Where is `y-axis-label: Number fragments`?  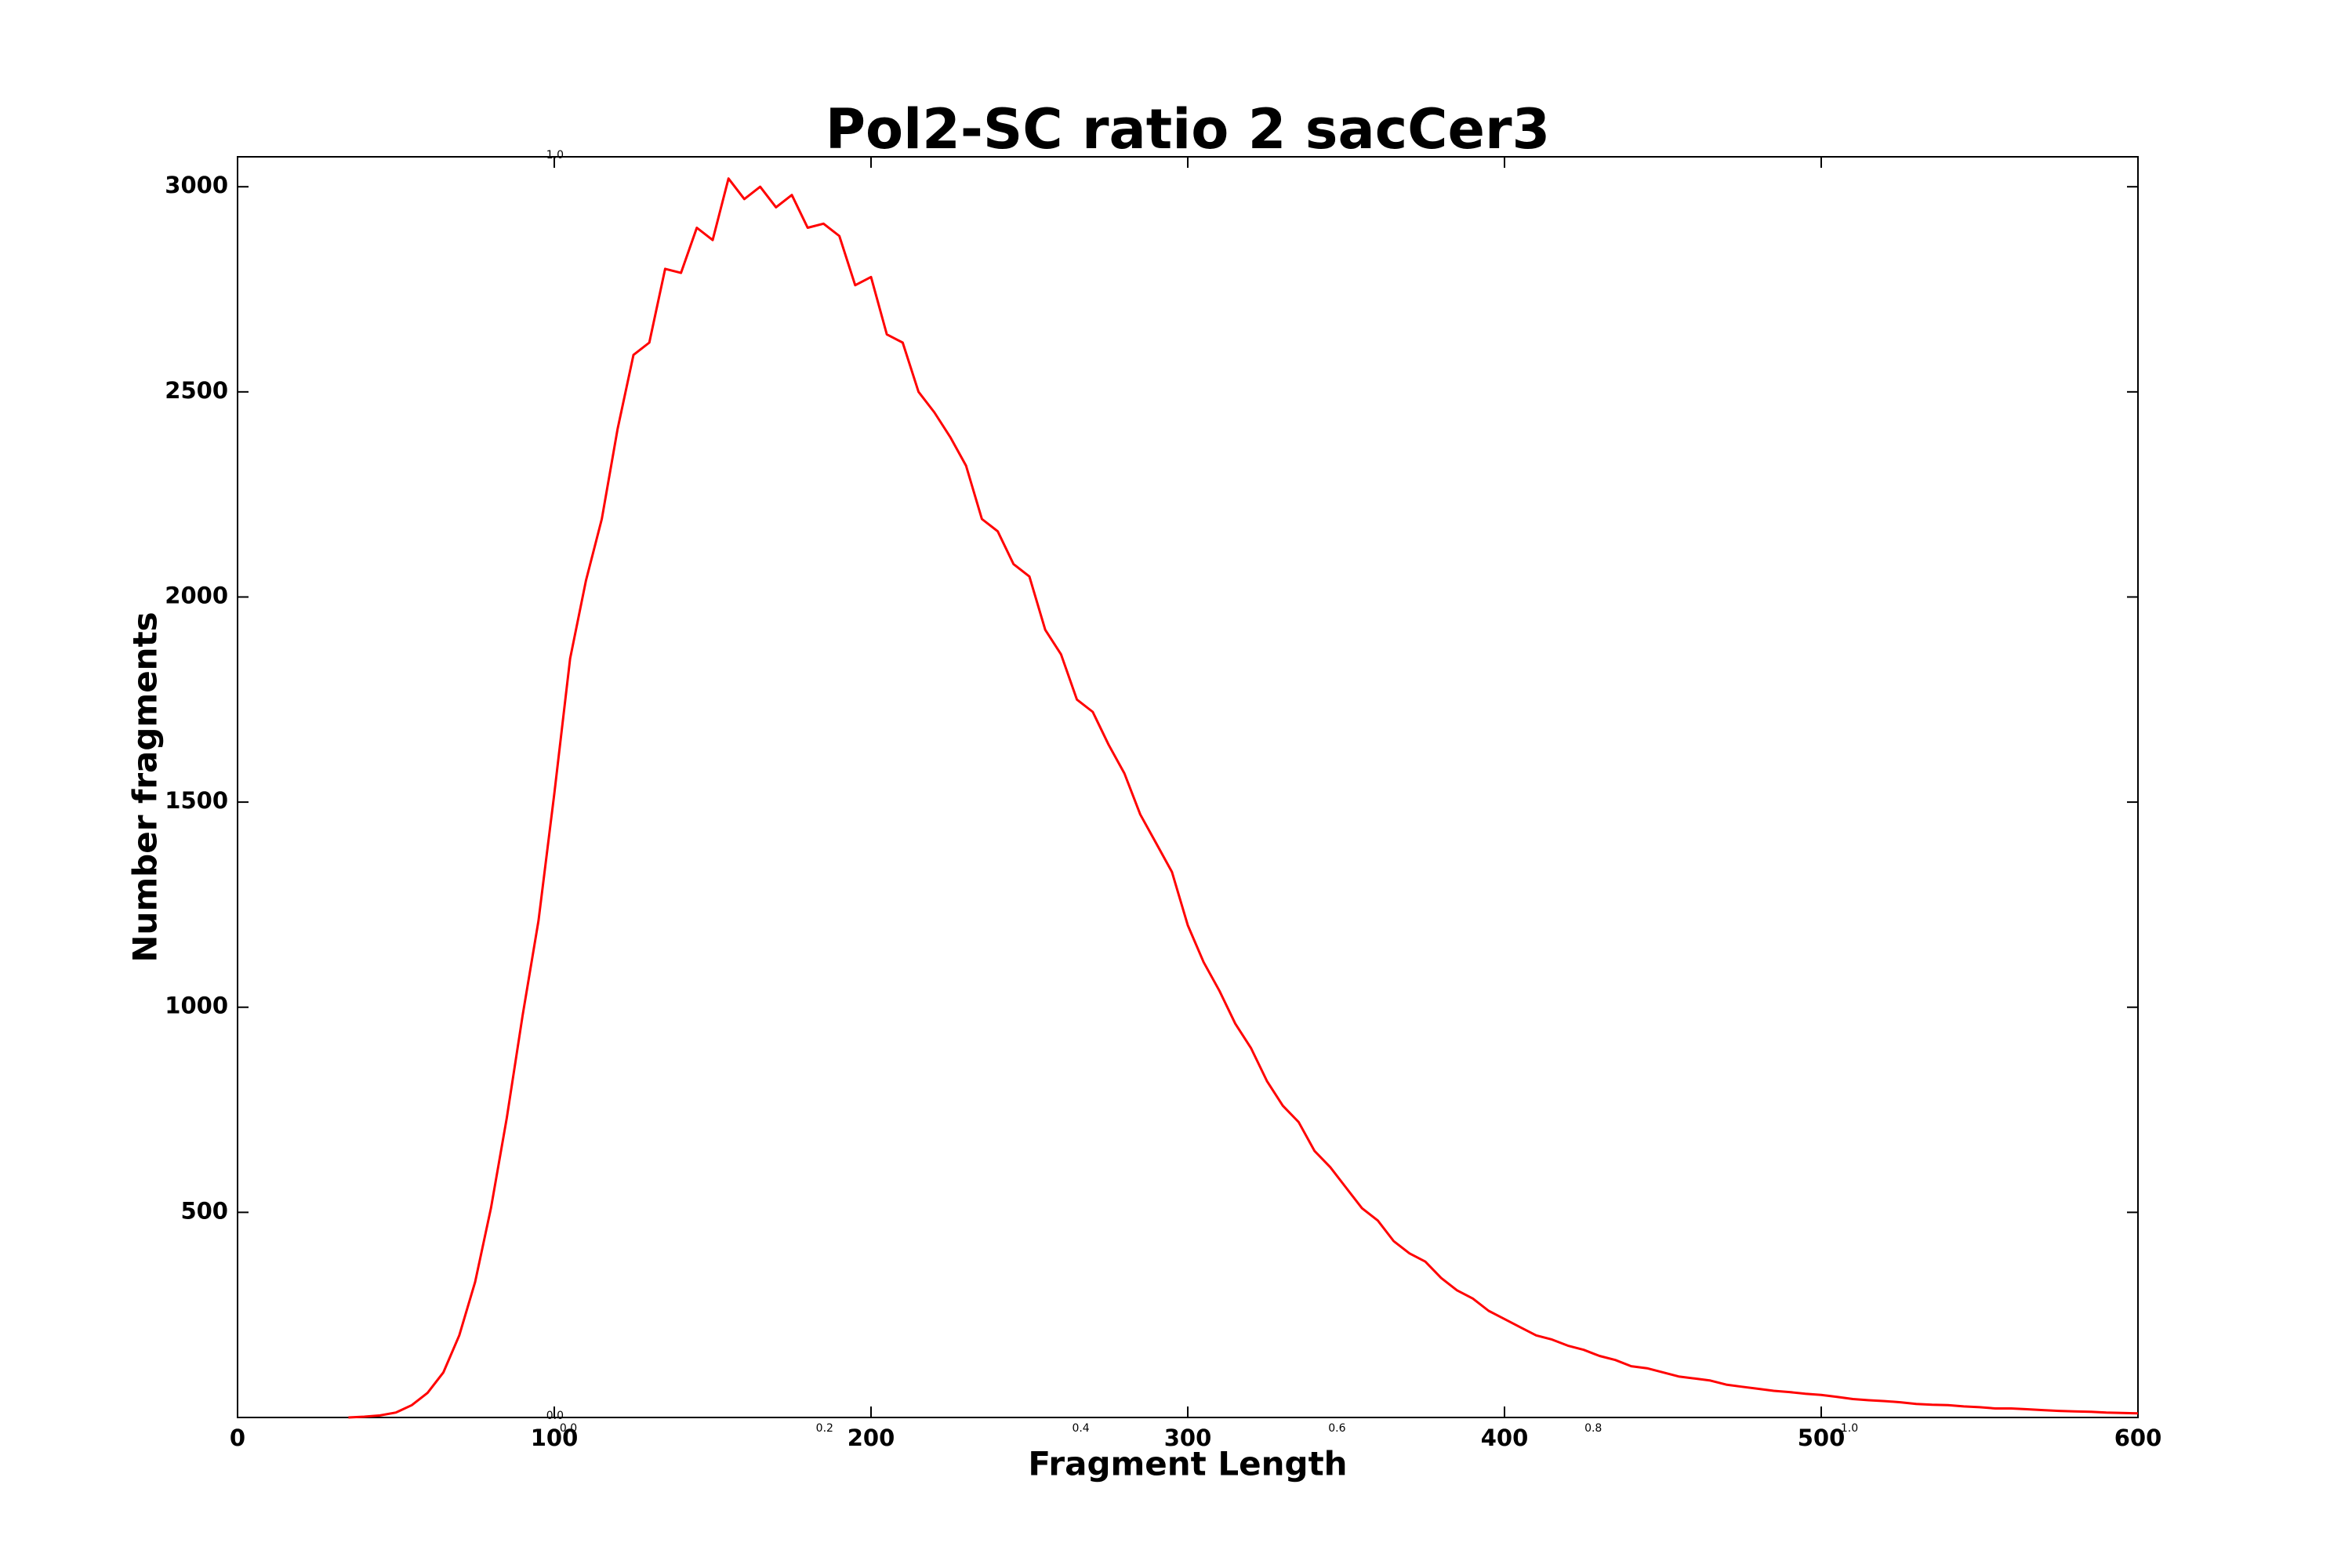
y-axis-label: Number fragments is located at coordinates (145, 787).